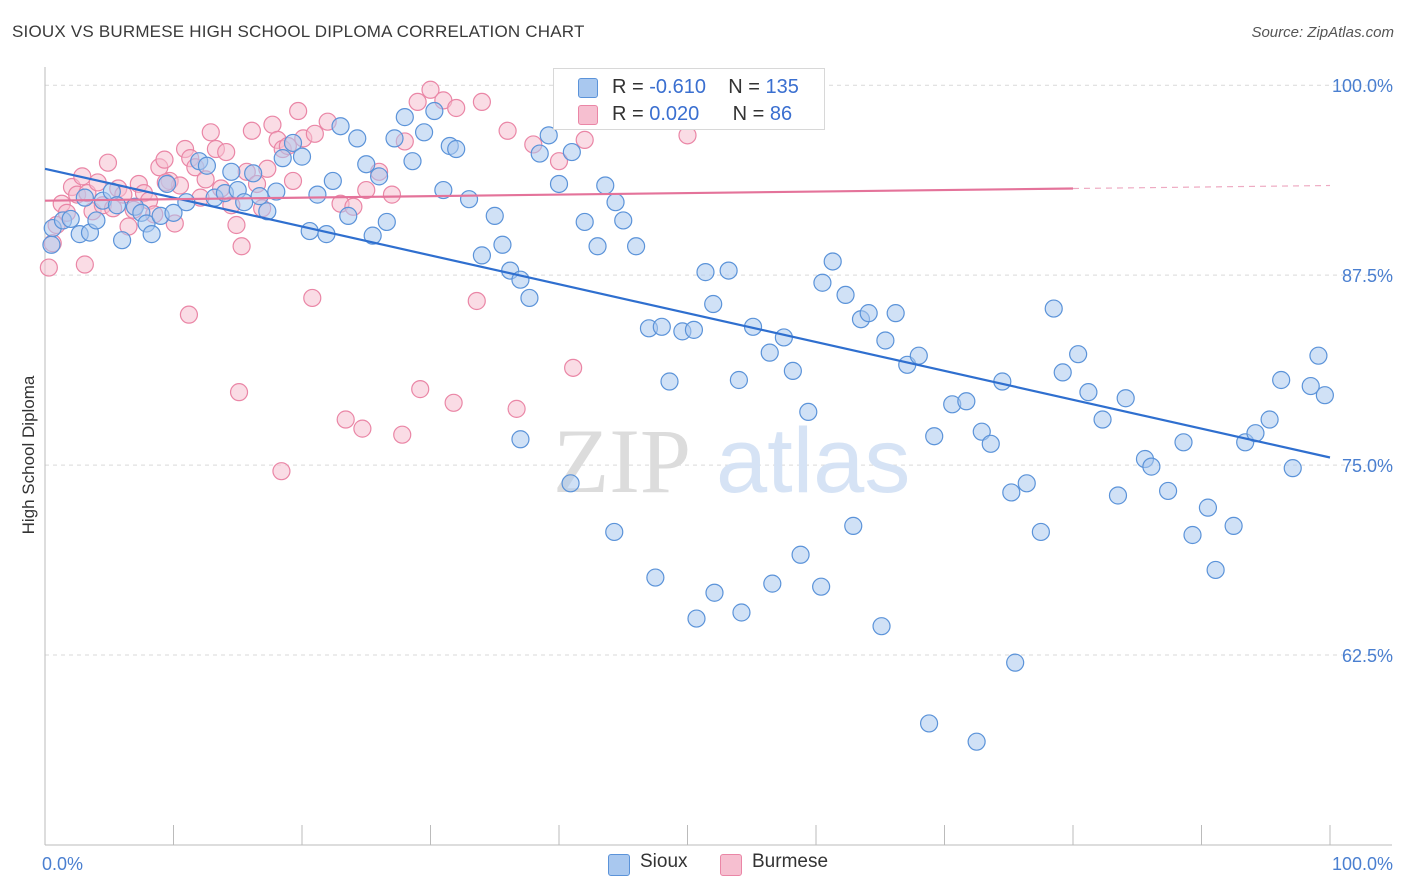  What do you see at coordinates (781, 114) in the screenshot?
I see `legend-n-value-burmese: 86` at bounding box center [781, 114].